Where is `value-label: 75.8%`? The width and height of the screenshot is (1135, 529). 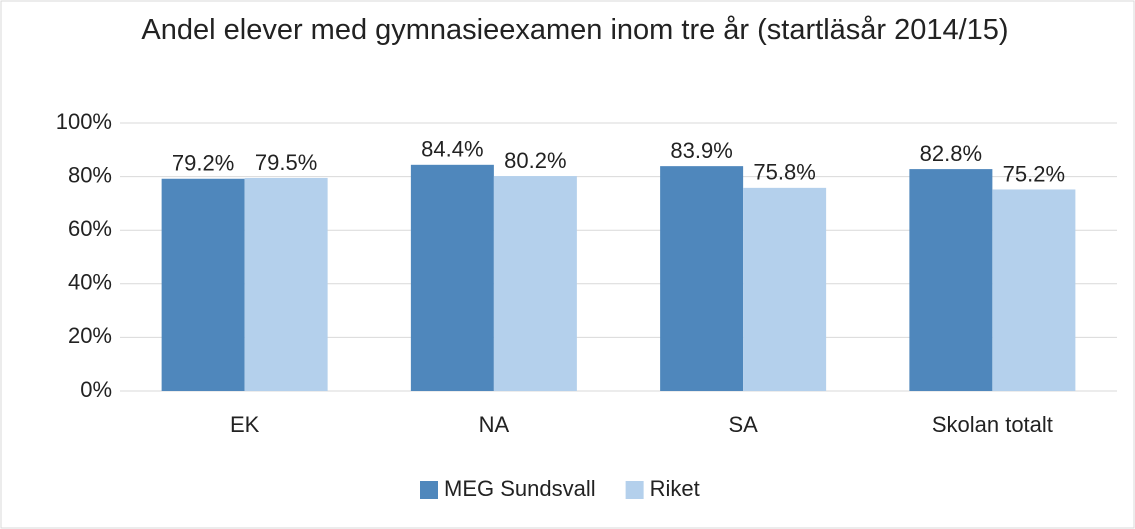
value-label: 75.8% is located at coordinates (784, 172).